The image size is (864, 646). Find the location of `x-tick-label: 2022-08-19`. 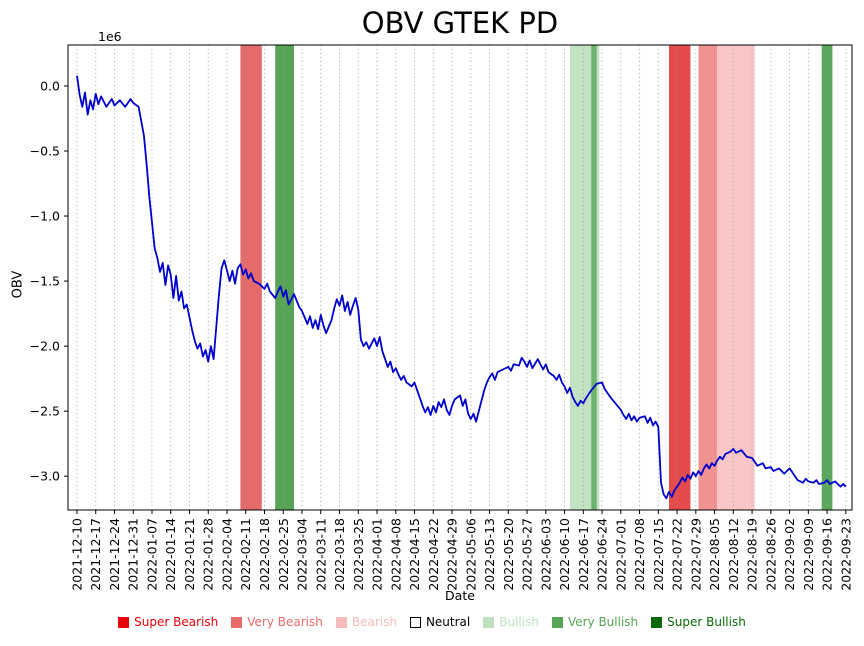

x-tick-label: 2022-08-19 is located at coordinates (752, 554).